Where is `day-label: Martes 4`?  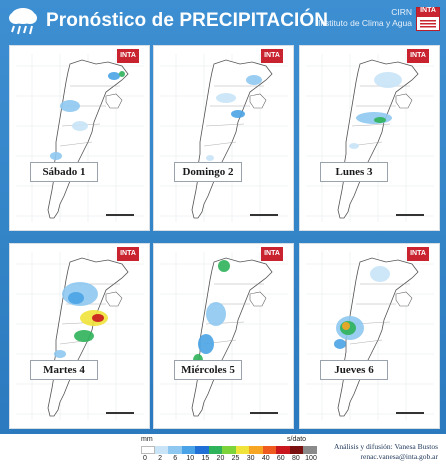 day-label: Martes 4 is located at coordinates (64, 370).